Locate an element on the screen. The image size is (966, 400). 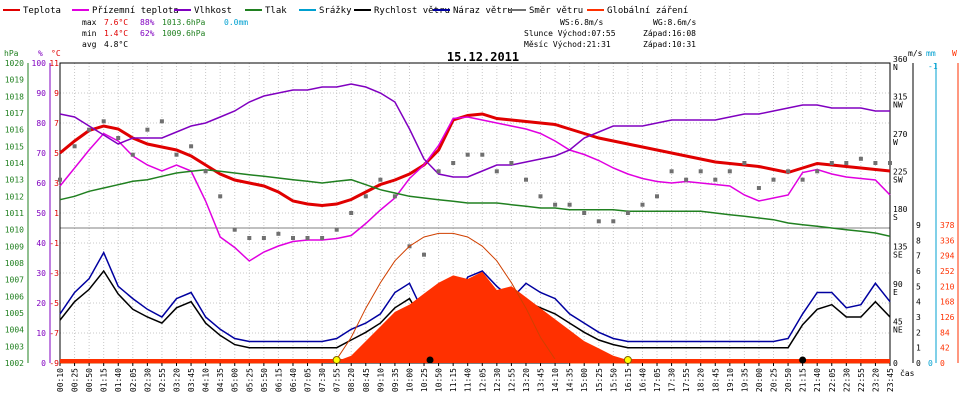
solar-axis-tick: 252 is located at coordinates (947, 271).